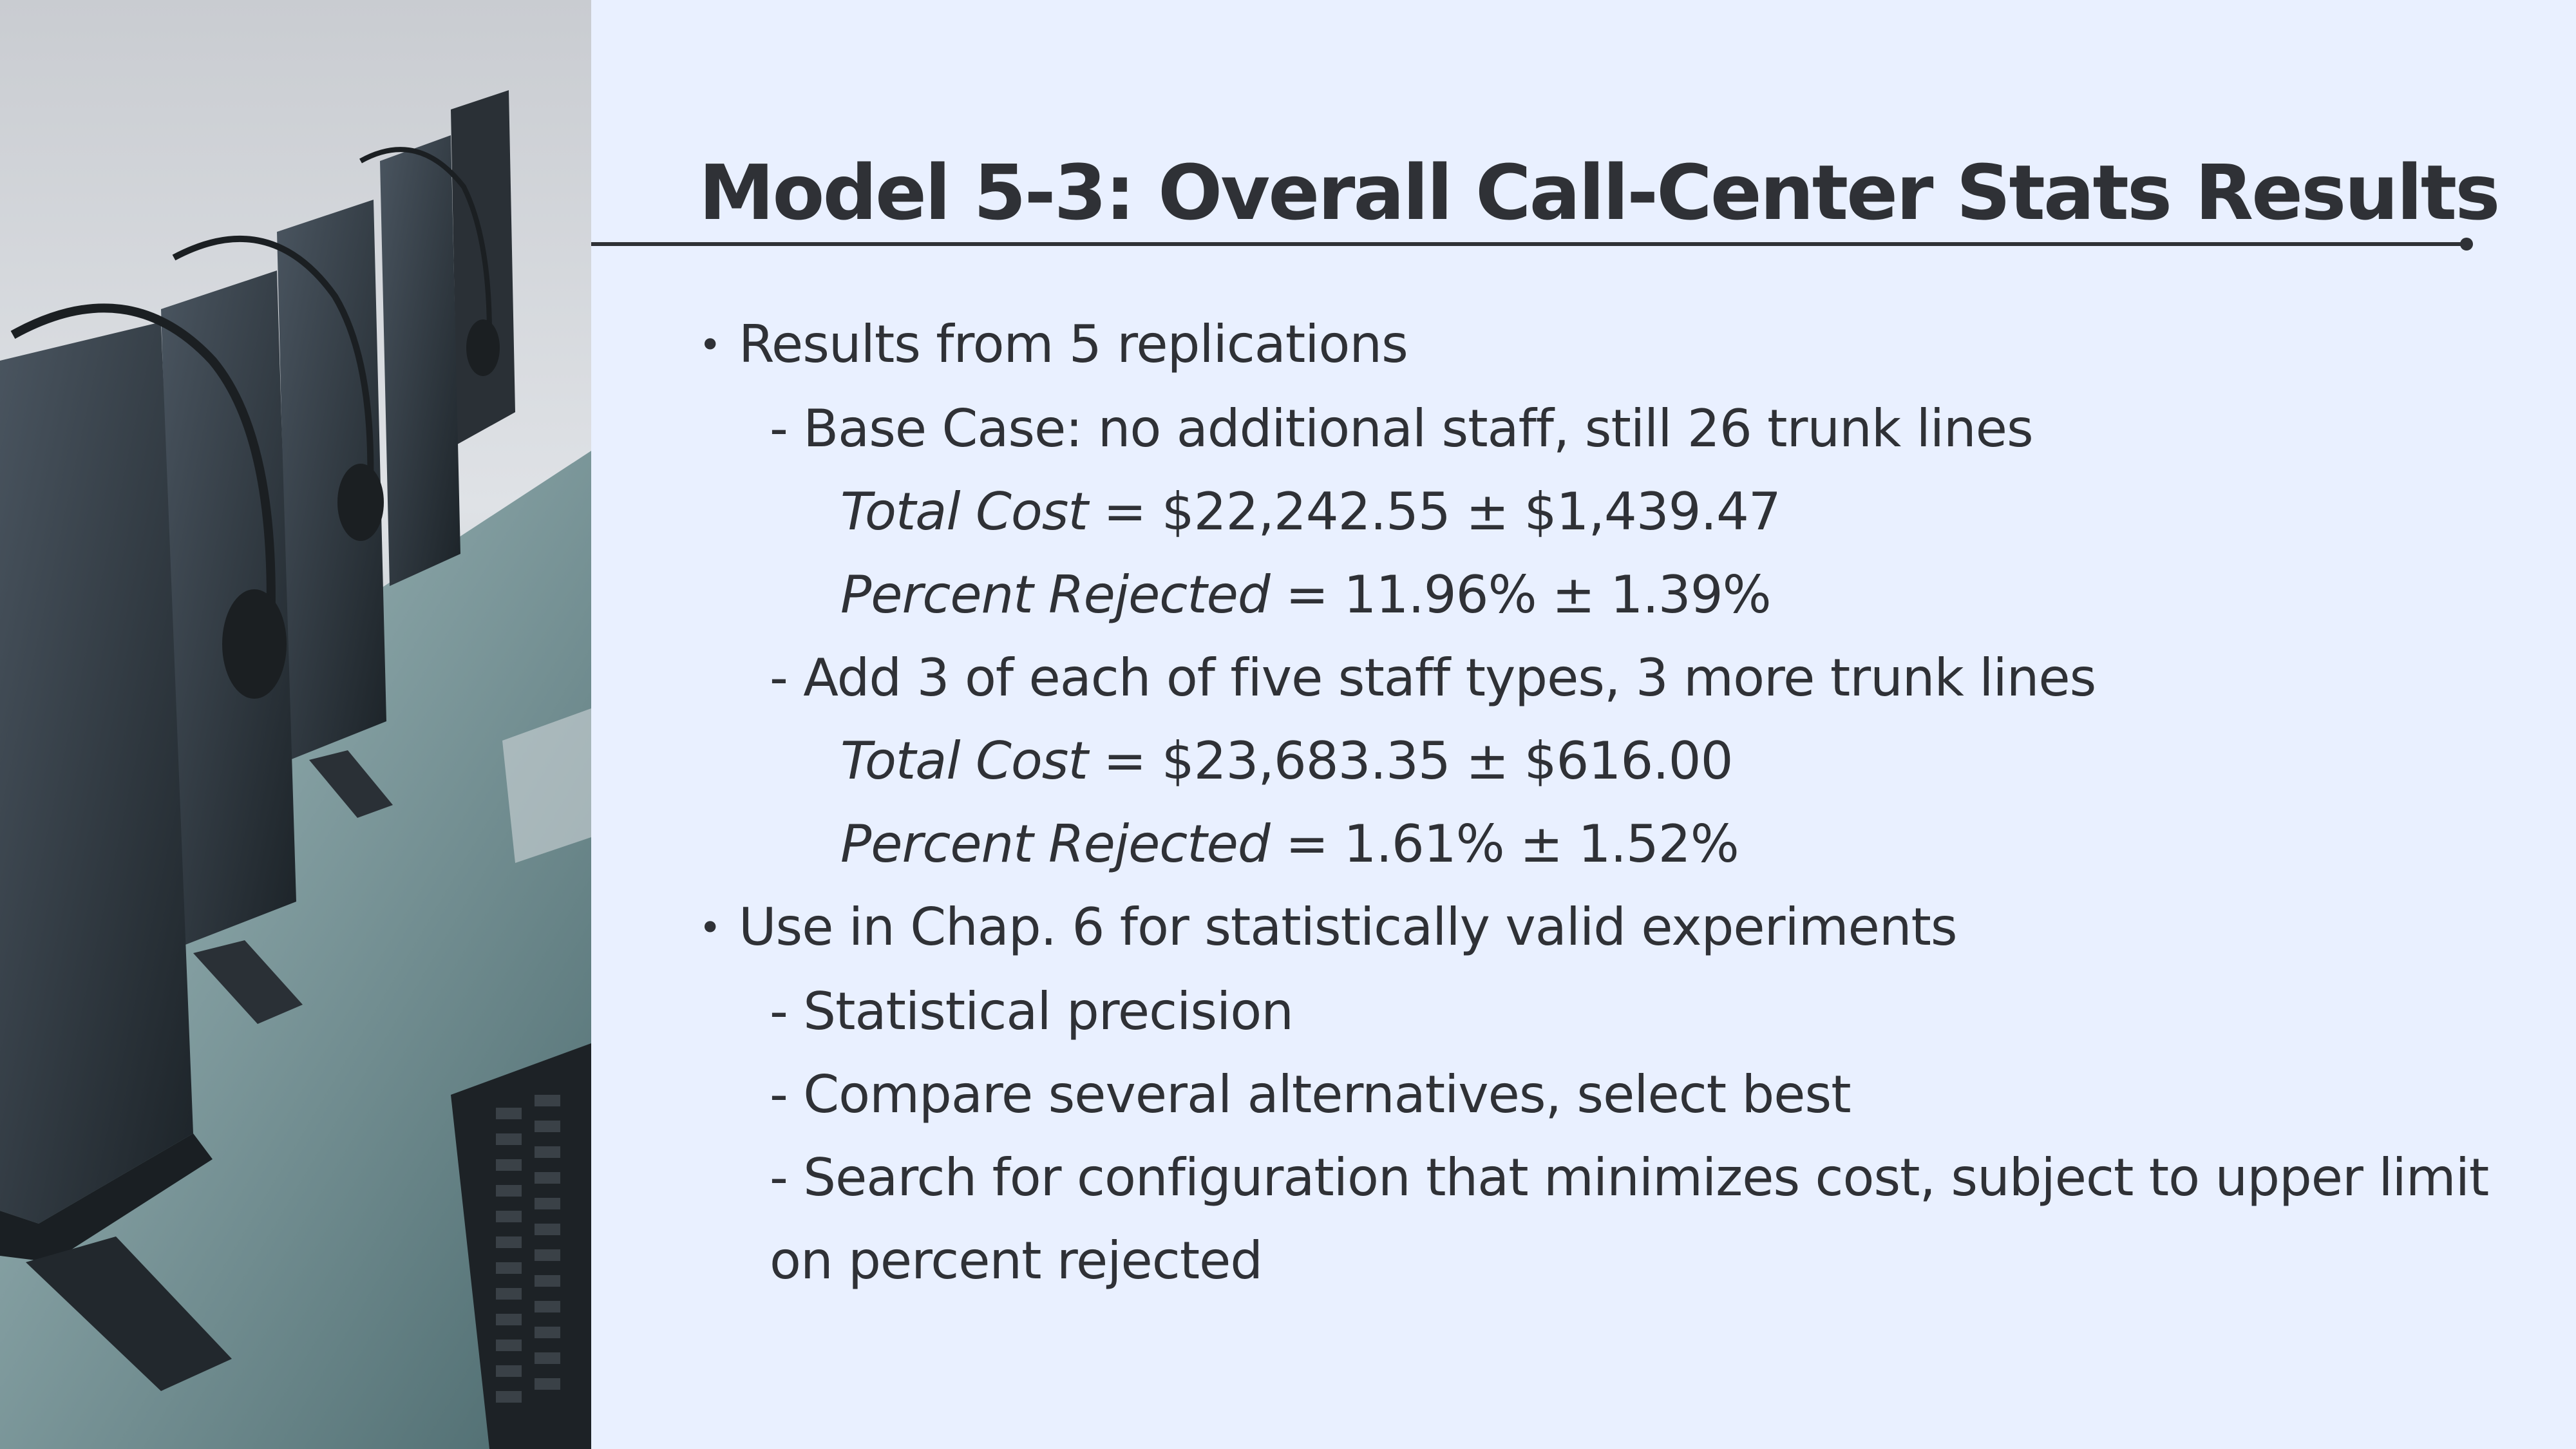  I want to click on sub-bullet-continuation: on percent rejected, so click(1016, 1261).